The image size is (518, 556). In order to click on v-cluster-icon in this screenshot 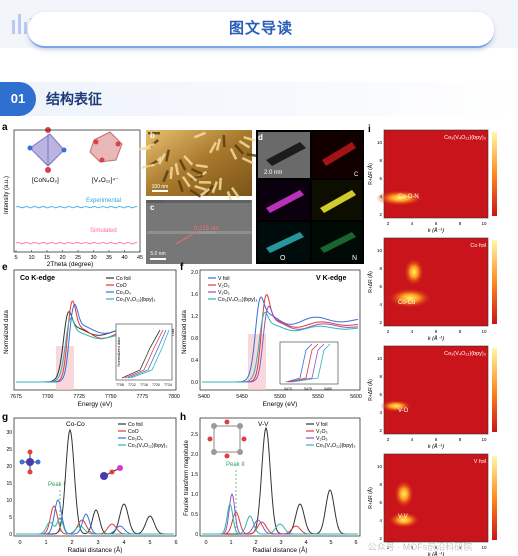, I will do `click(227, 439)`.